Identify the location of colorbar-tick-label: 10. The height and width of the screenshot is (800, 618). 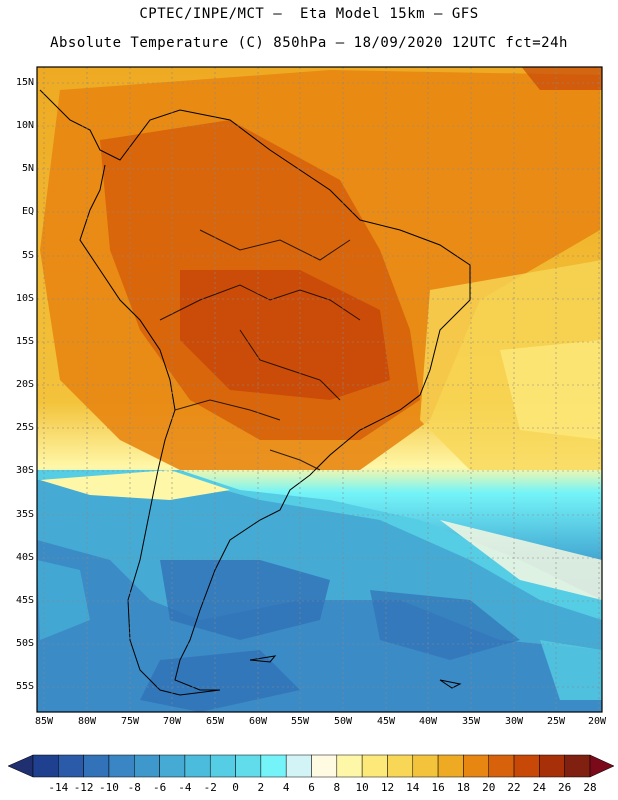
(362, 787).